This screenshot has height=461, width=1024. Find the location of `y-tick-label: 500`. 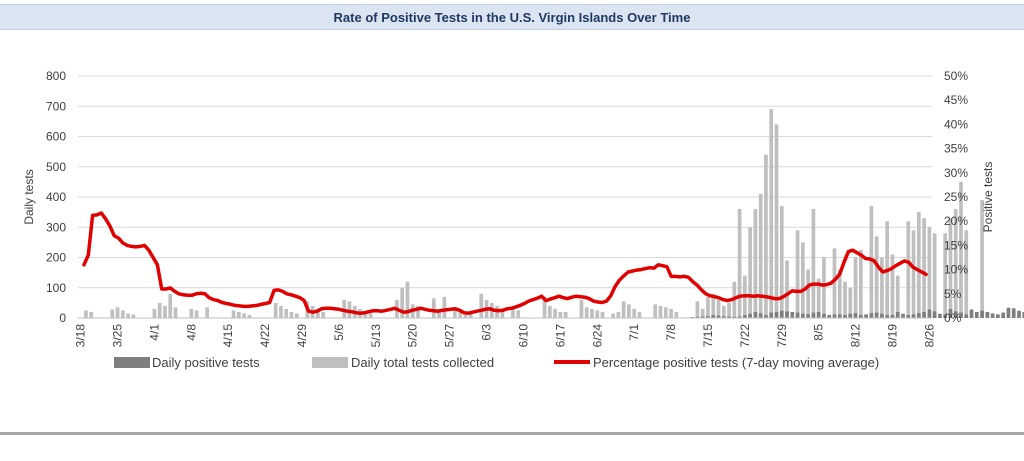

y-tick-label: 500 is located at coordinates (56, 167).